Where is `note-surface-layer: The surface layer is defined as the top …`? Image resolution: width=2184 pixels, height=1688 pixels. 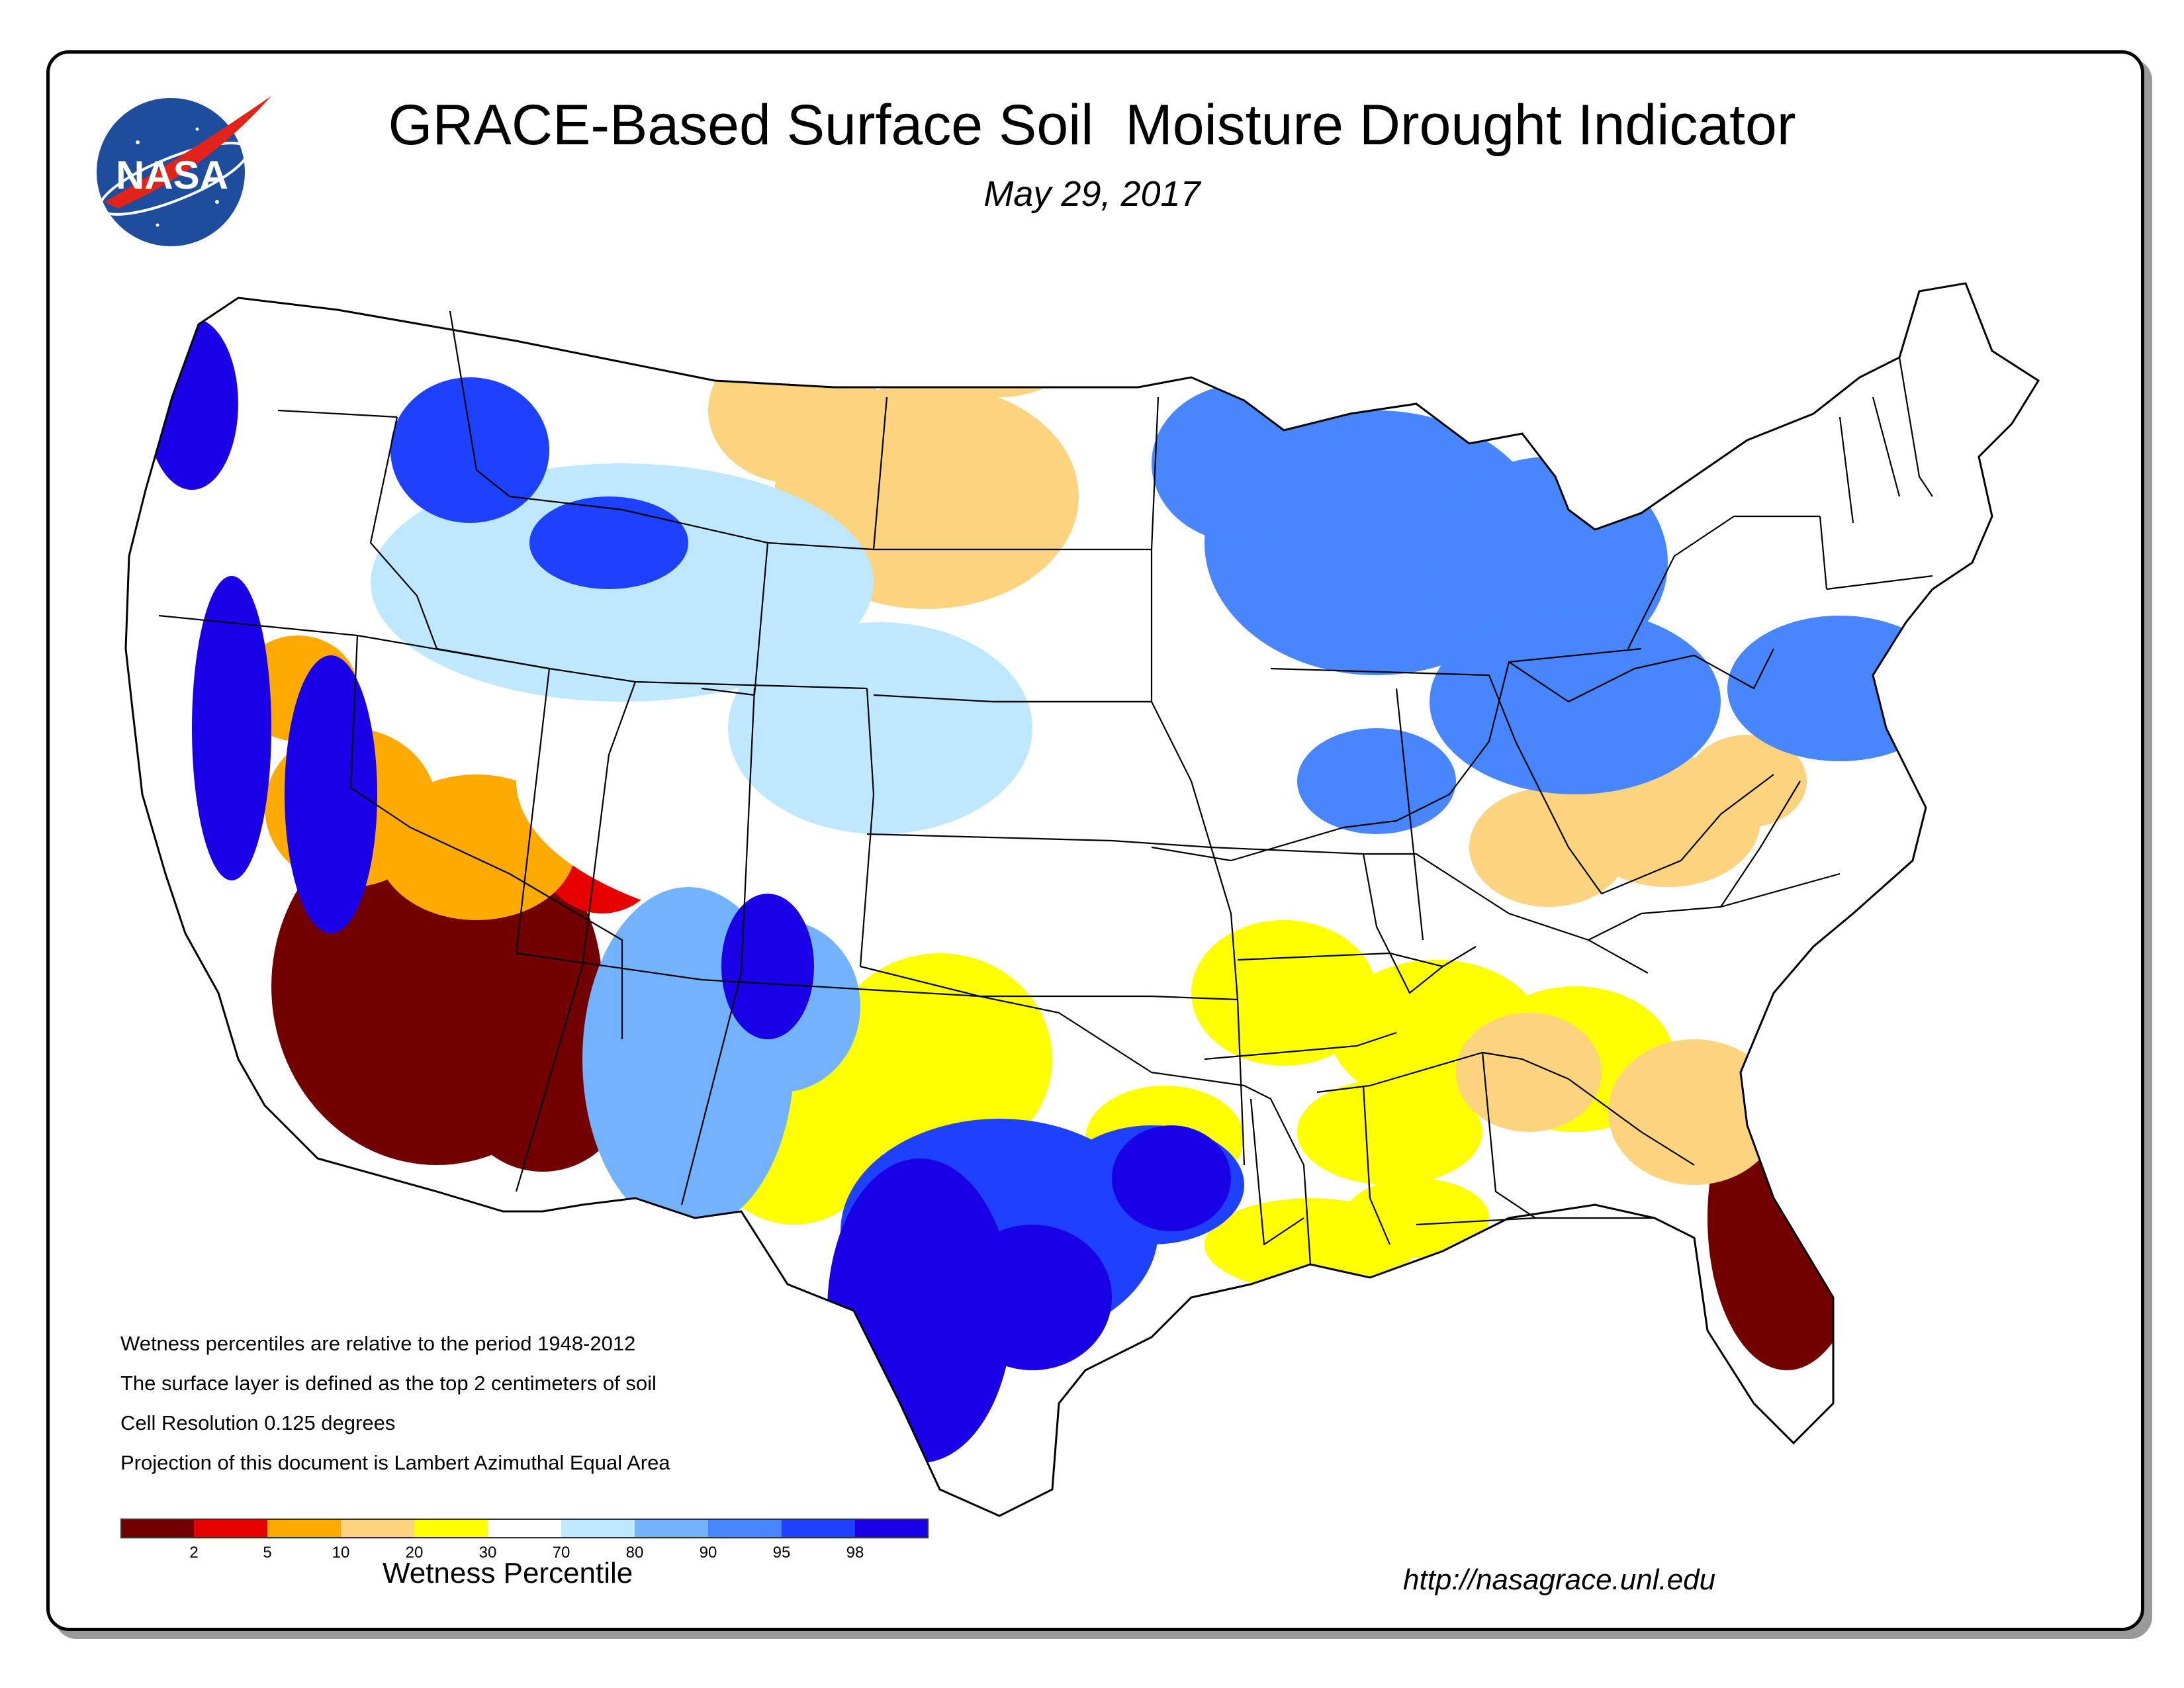
note-surface-layer: The surface layer is defined as the top … is located at coordinates (388, 1383).